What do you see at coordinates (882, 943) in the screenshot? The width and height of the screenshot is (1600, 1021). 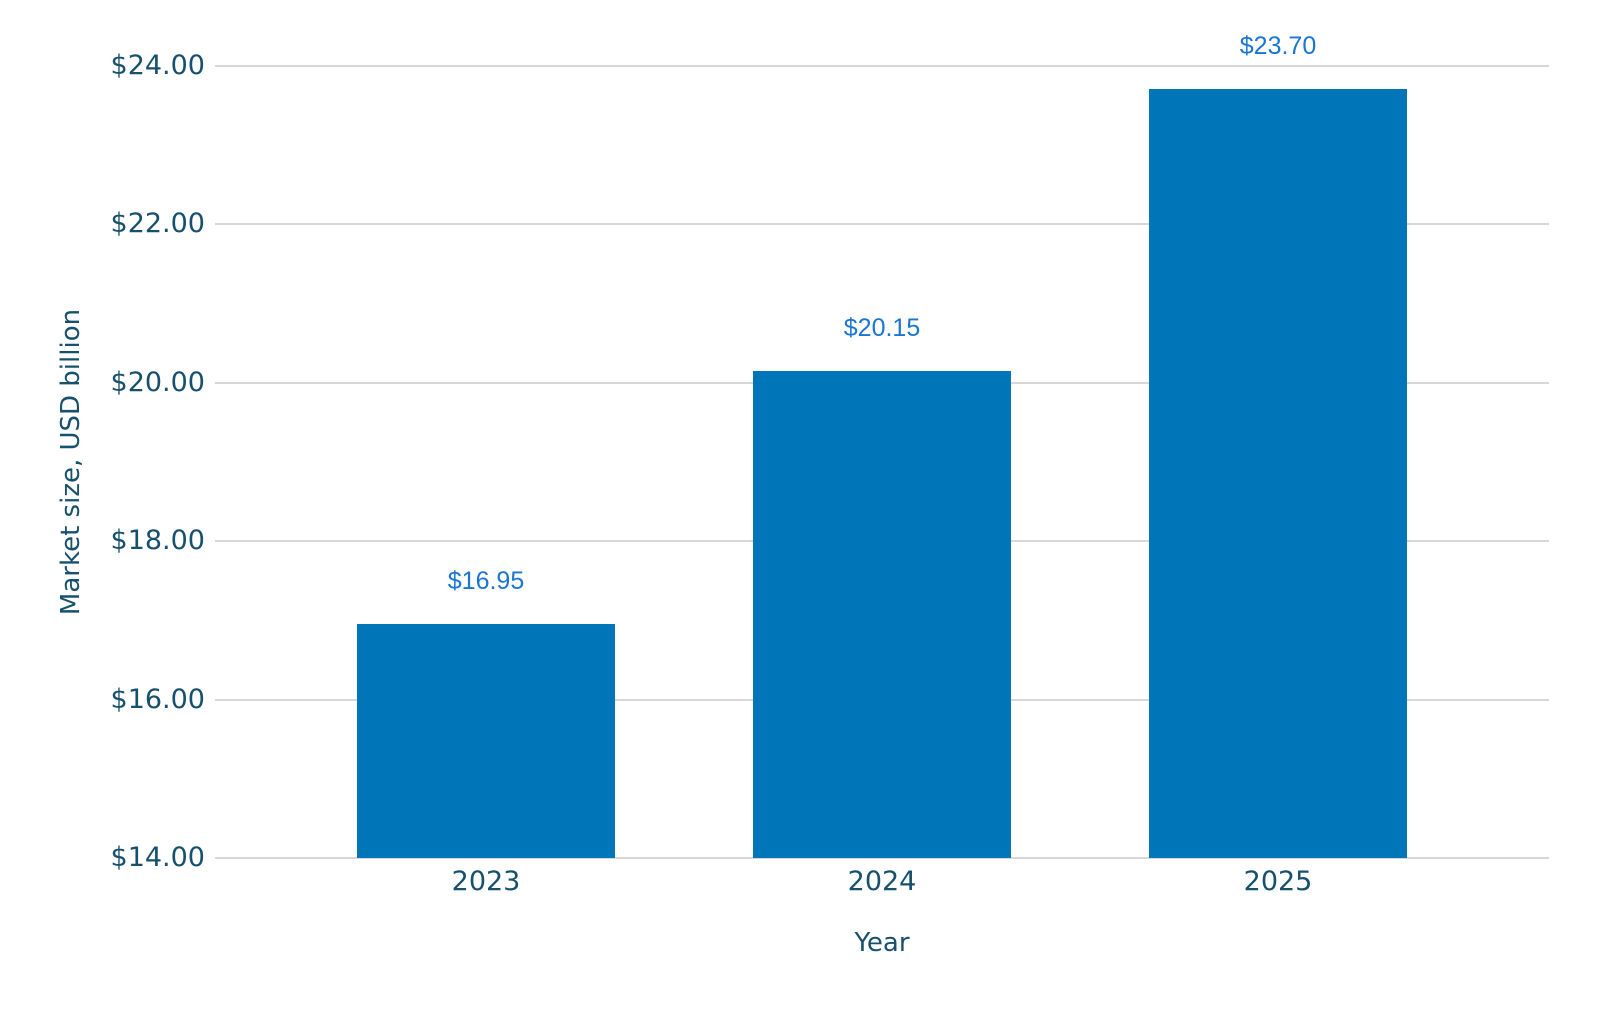 I see `x-axis-title: Year` at bounding box center [882, 943].